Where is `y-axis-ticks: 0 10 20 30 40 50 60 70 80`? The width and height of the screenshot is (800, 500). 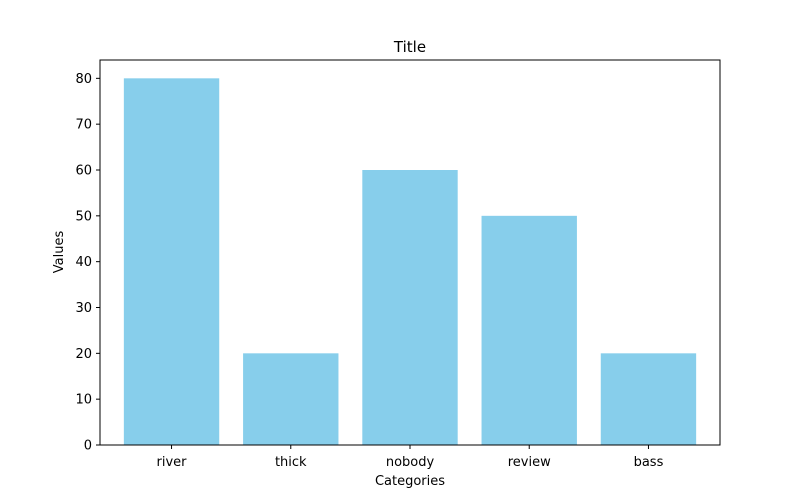 y-axis-ticks: 0 10 20 30 40 50 60 70 80 is located at coordinates (87, 263).